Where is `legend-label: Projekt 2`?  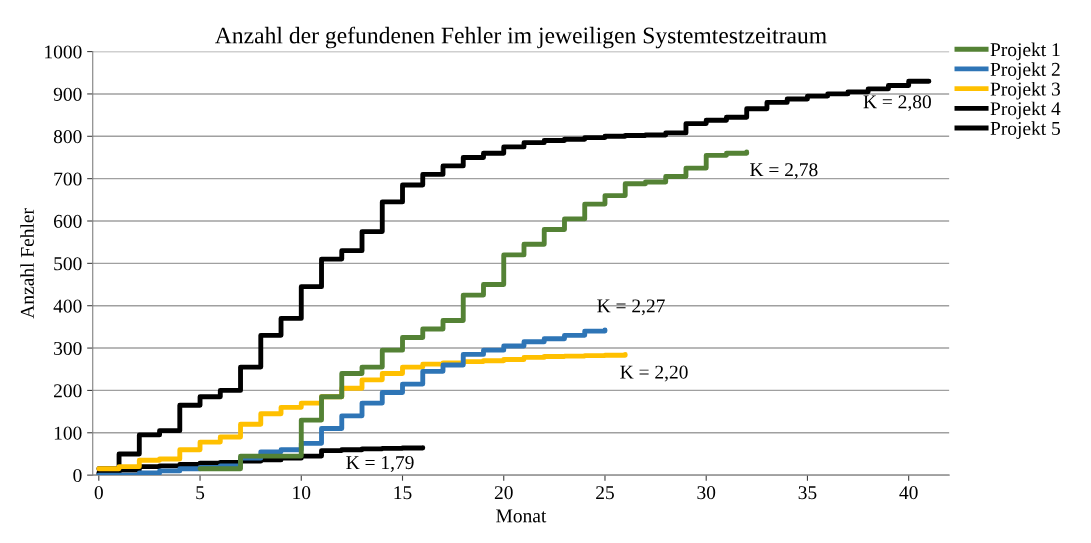 legend-label: Projekt 2 is located at coordinates (1025, 71).